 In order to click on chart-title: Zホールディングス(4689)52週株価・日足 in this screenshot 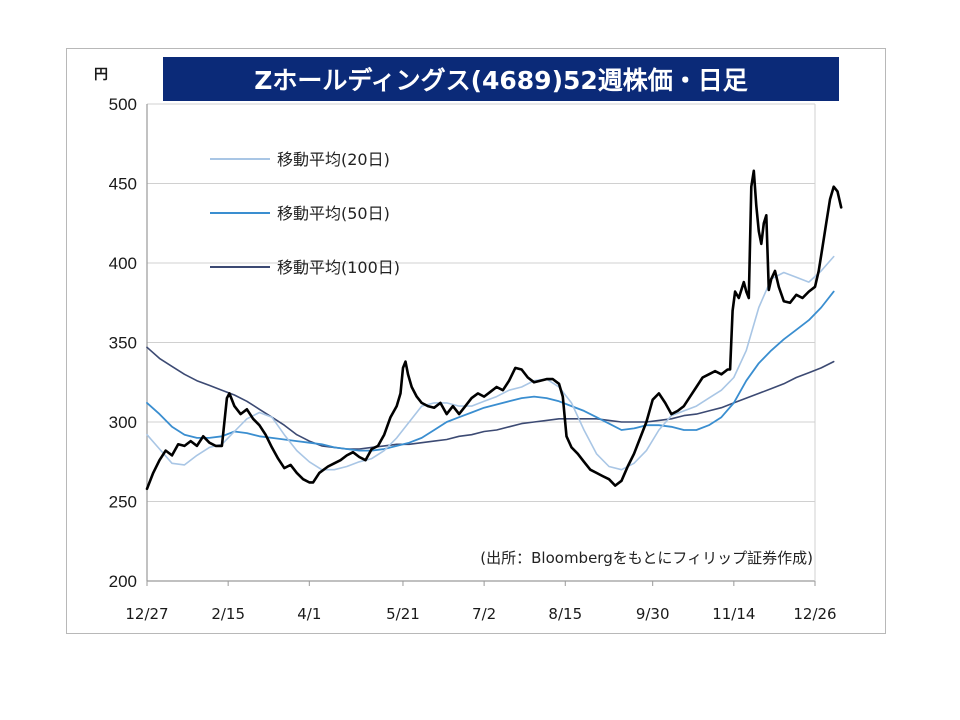, I will do `click(501, 80)`.